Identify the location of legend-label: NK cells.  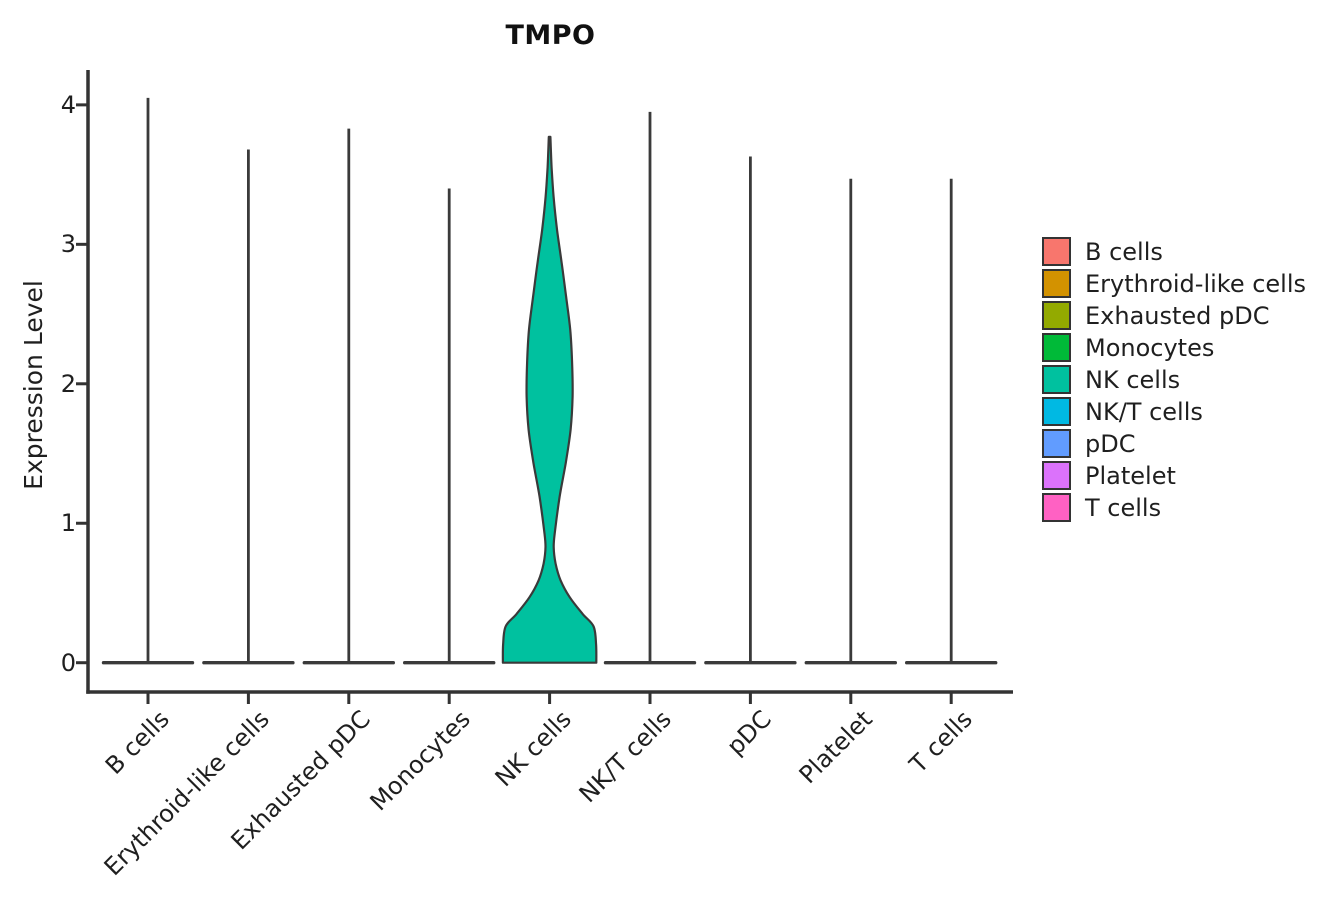
(1133, 379).